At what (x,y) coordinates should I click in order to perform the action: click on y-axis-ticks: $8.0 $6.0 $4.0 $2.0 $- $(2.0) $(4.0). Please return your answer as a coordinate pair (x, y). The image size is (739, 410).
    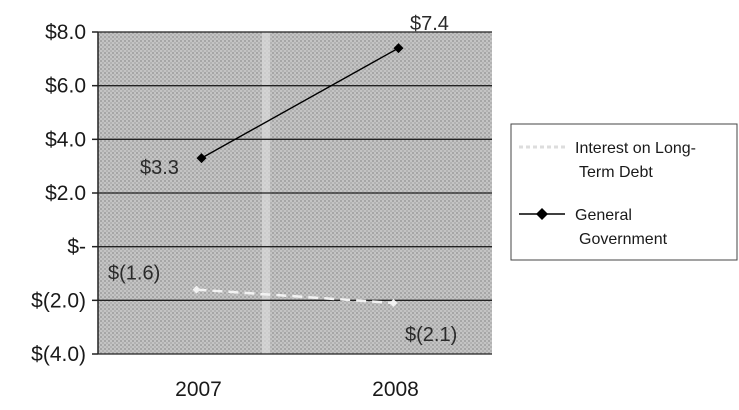
    Looking at the image, I should click on (64, 193).